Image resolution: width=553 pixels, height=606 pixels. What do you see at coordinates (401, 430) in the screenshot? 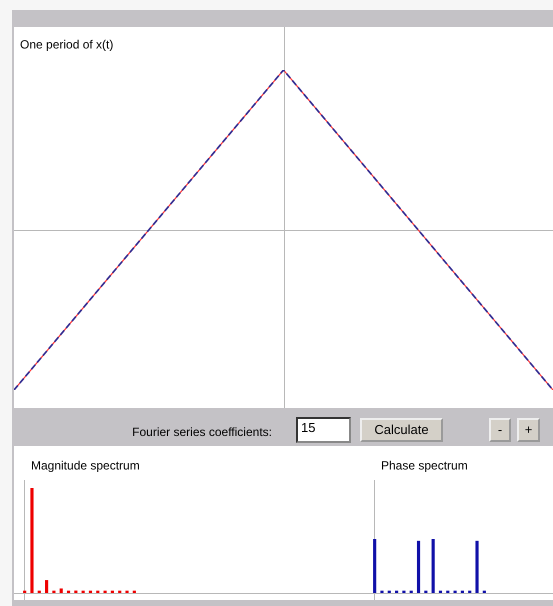
I see `text: Calculate` at bounding box center [401, 430].